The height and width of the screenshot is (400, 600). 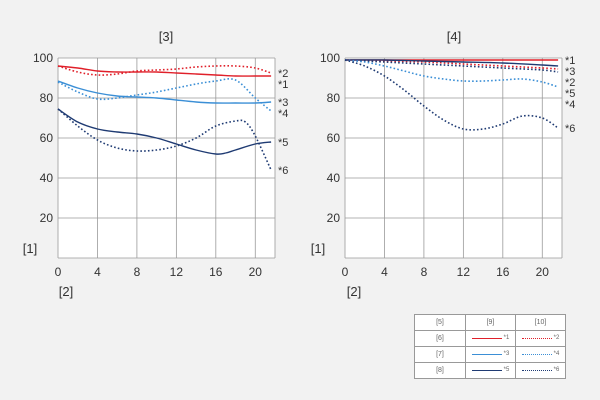 What do you see at coordinates (440, 354) in the screenshot?
I see `legend-row-label: [7]` at bounding box center [440, 354].